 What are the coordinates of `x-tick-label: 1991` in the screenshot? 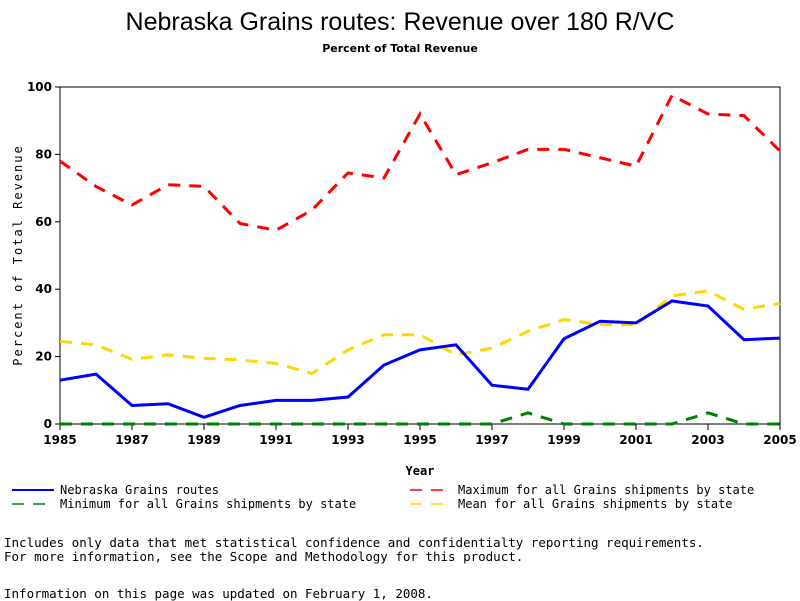 It's located at (275, 440).